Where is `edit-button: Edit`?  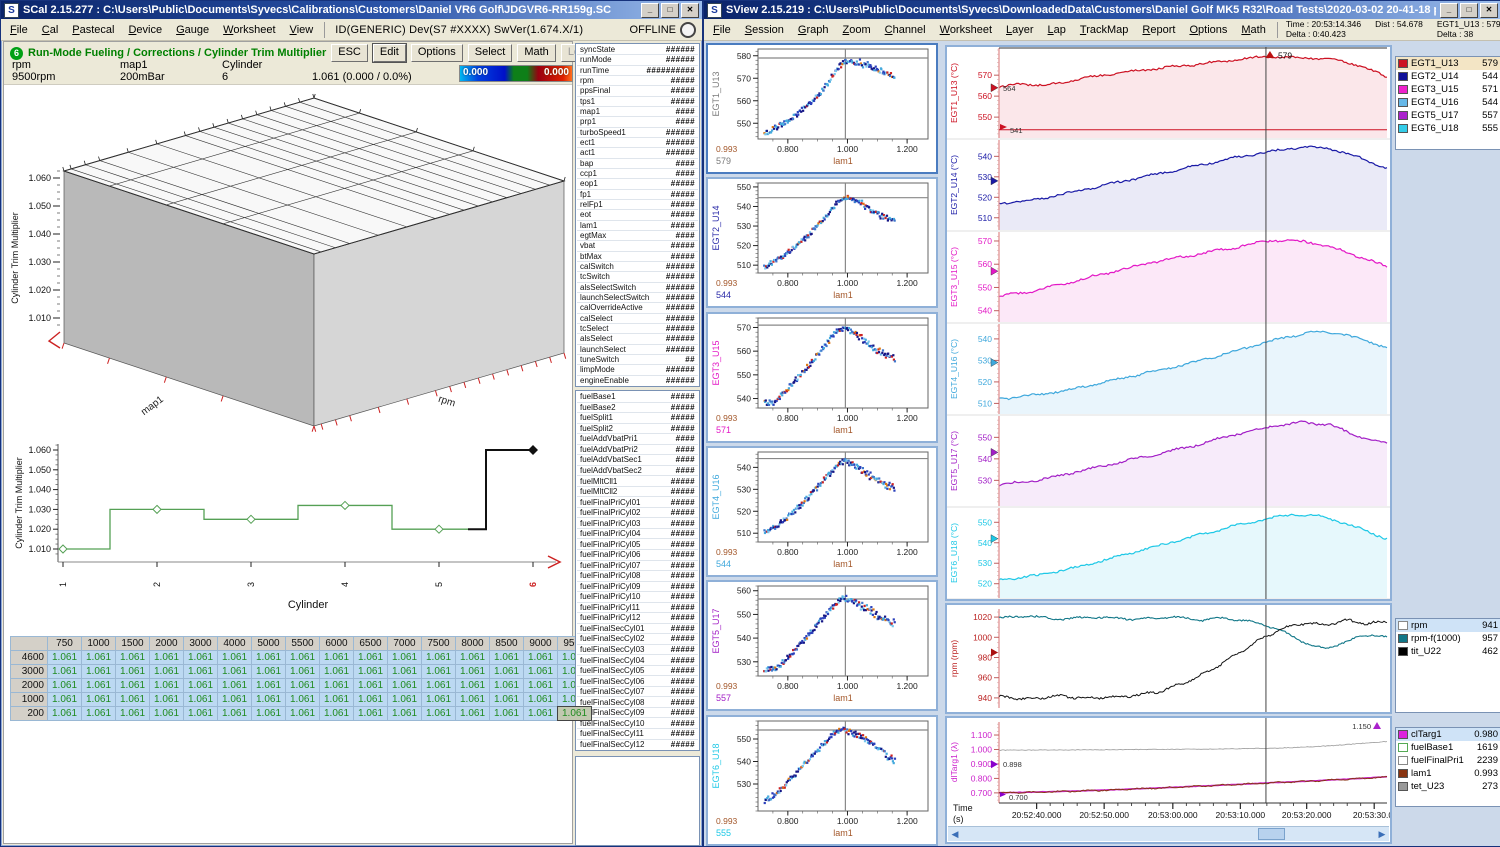
edit-button: Edit is located at coordinates (389, 53).